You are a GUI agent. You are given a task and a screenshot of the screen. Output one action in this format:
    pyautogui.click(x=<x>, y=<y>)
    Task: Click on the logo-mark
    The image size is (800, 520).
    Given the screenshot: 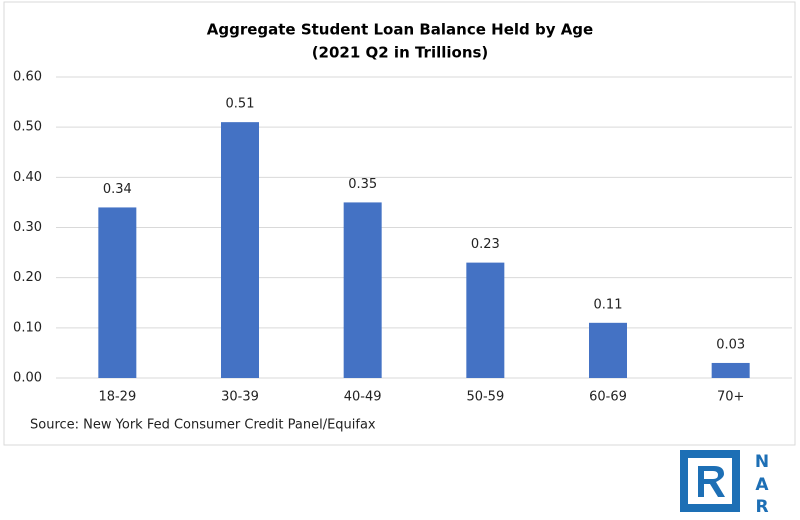 What is the action you would take?
    pyautogui.click(x=710, y=481)
    